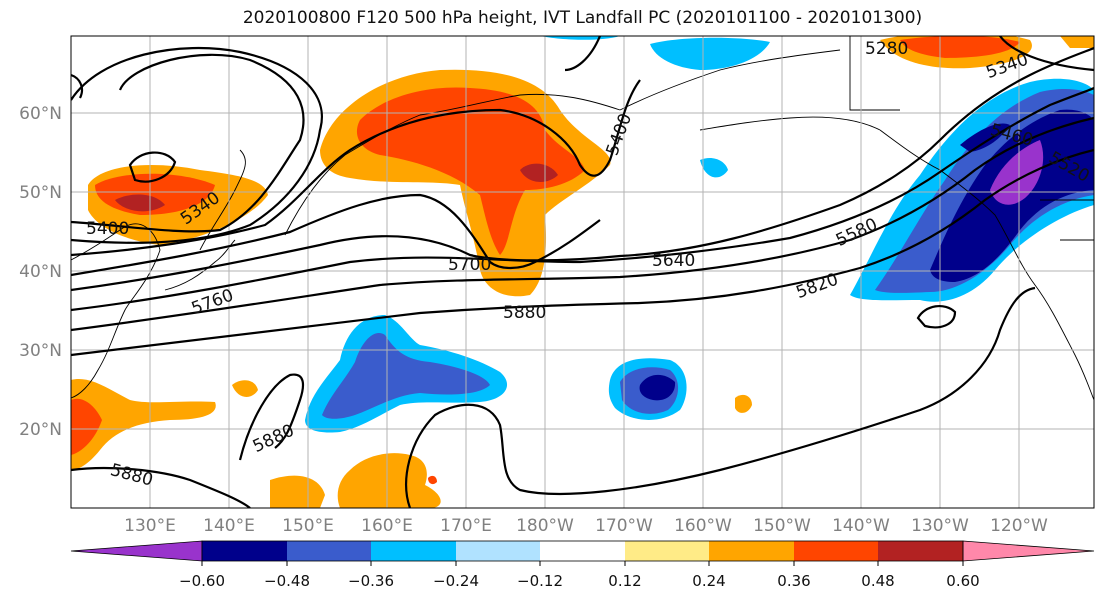 This screenshot has height=601, width=1105. What do you see at coordinates (793, 581) in the screenshot?
I see `colorbar-tick-label: 0.36` at bounding box center [793, 581].